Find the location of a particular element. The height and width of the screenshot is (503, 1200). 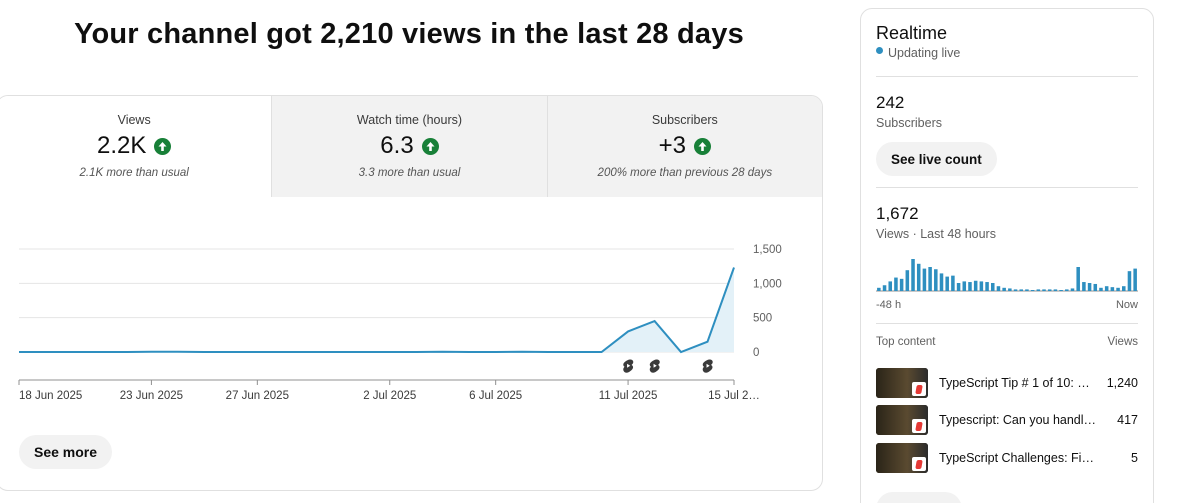

metric-comparison: 200% more than previous 28 days is located at coordinates (685, 173).